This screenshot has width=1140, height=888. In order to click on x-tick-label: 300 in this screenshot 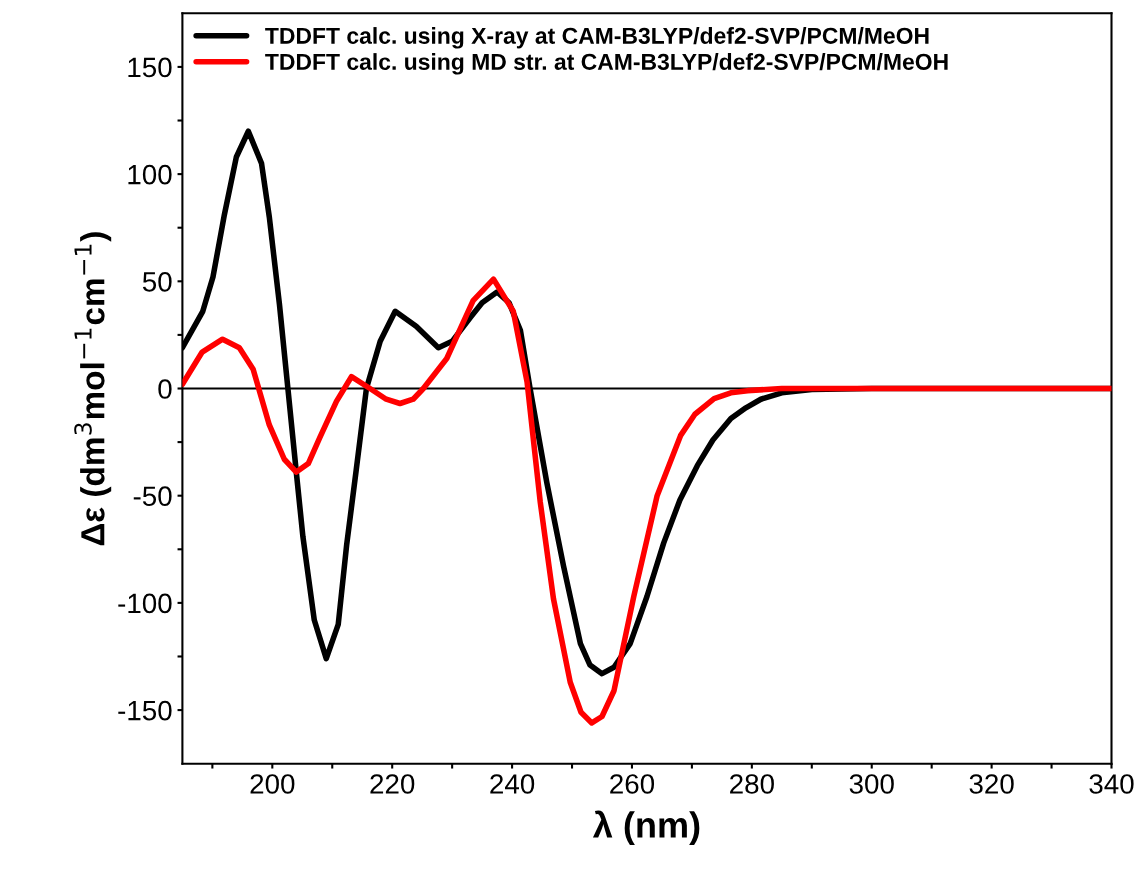, I will do `click(871, 784)`.